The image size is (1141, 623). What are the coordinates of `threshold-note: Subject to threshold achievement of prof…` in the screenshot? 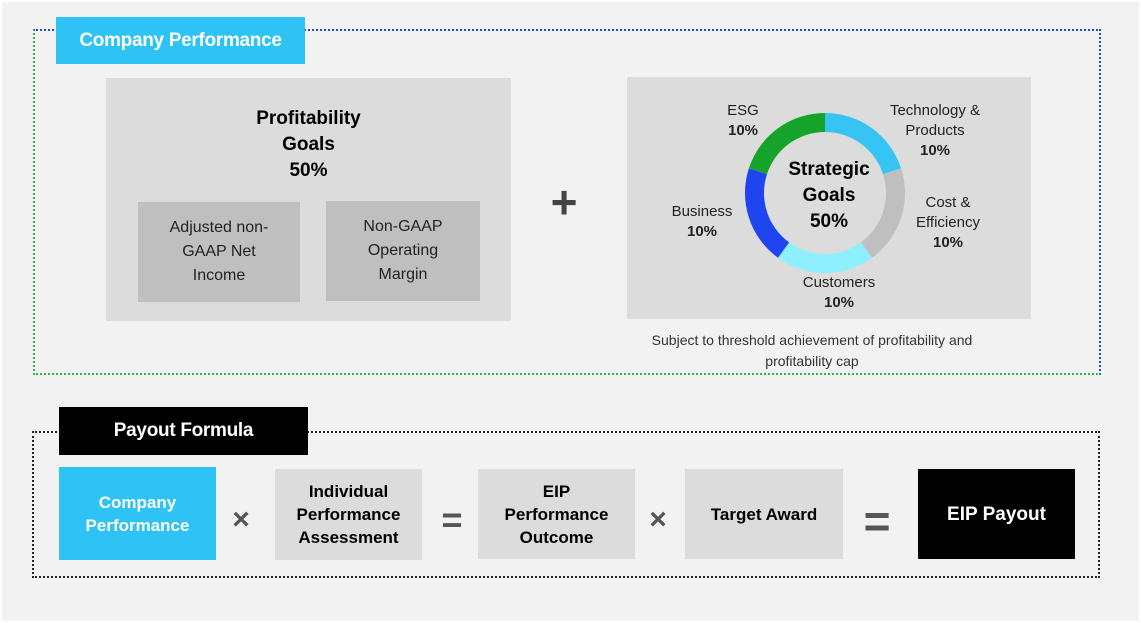 It's located at (812, 350).